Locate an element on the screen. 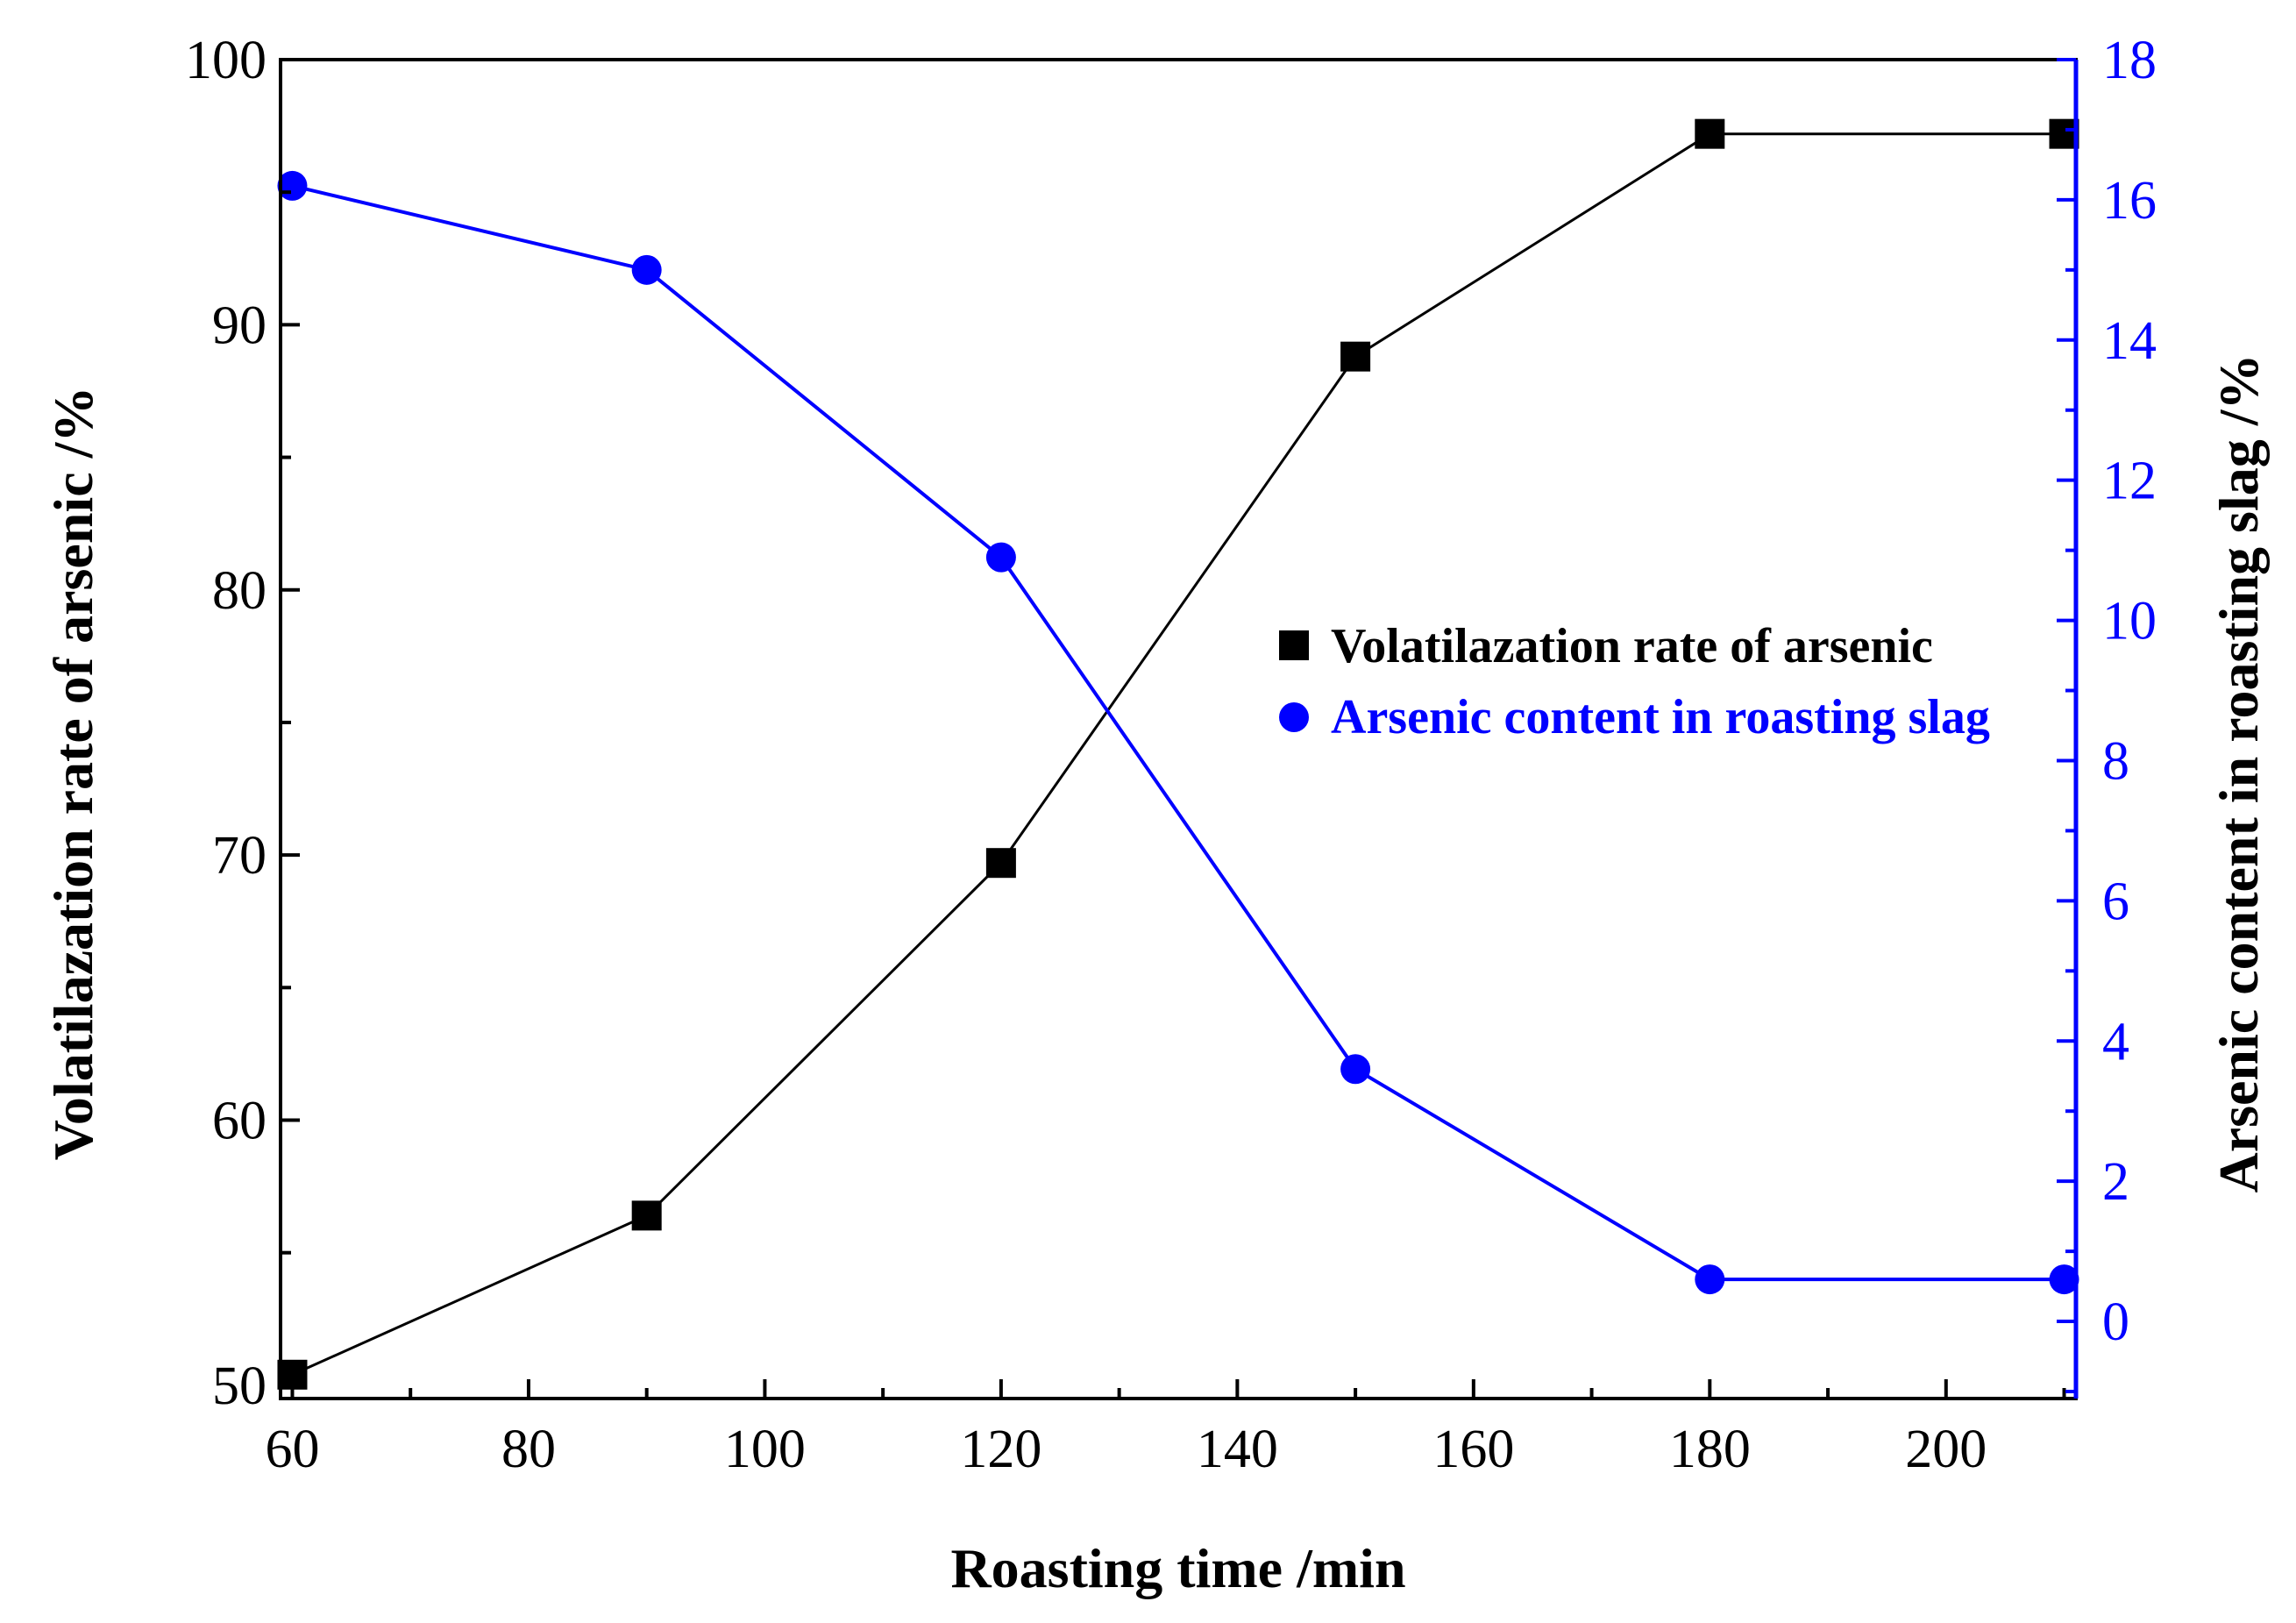 This screenshot has height=1623, width=2296. legend-circle-marker is located at coordinates (1294, 717).